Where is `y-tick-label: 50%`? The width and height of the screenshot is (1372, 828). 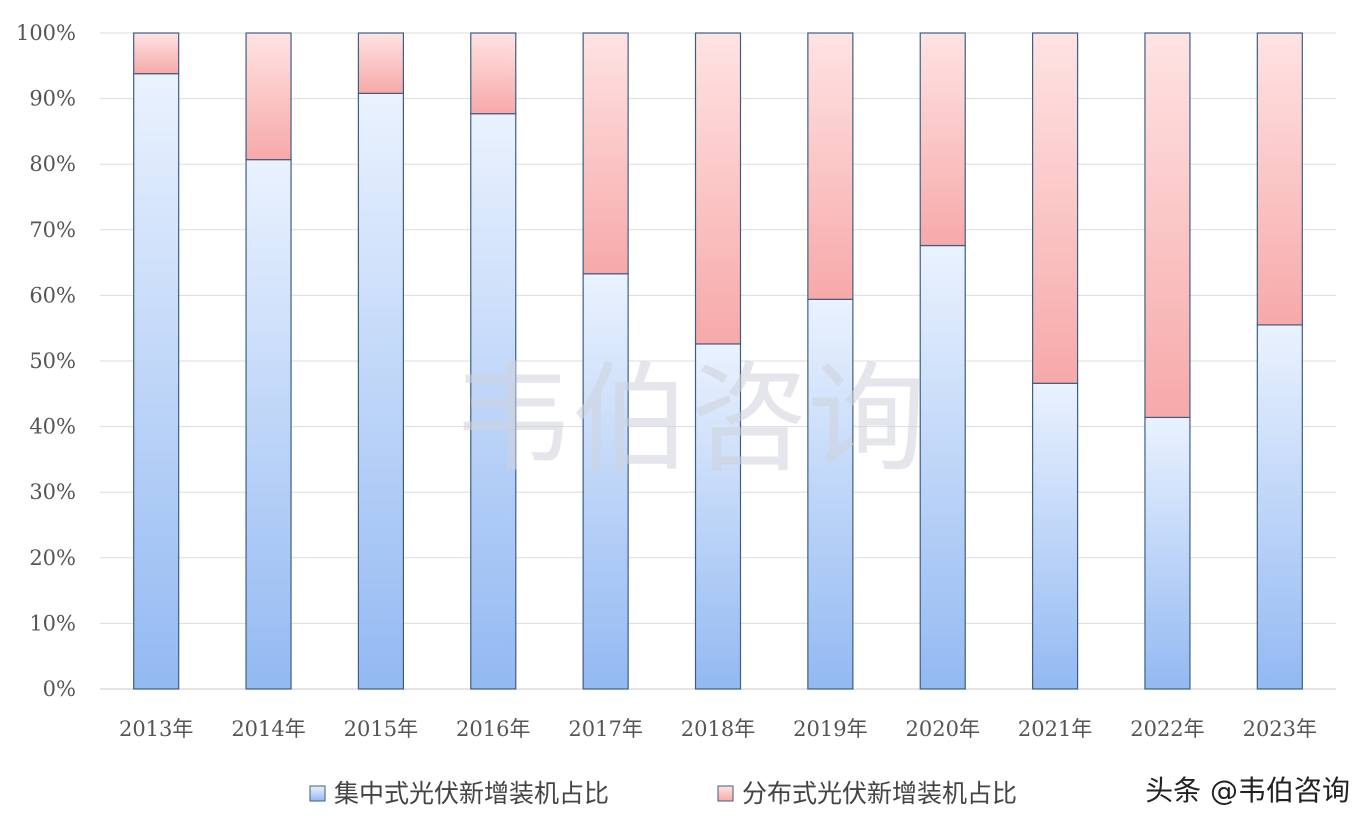 y-tick-label: 50% is located at coordinates (52, 361).